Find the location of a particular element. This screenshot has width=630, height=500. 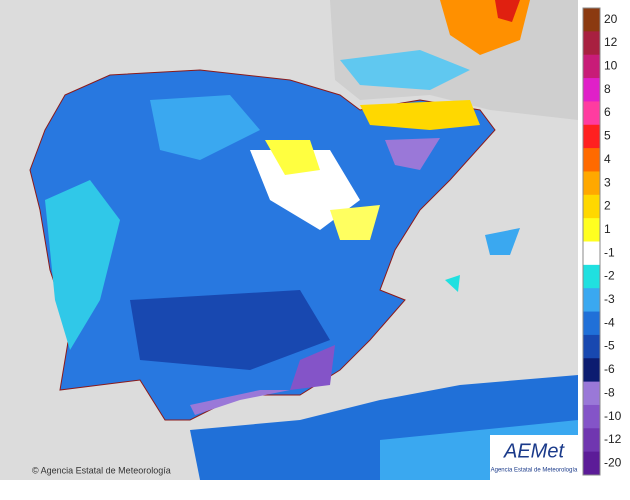

legend-label: -12 is located at coordinates (613, 439).